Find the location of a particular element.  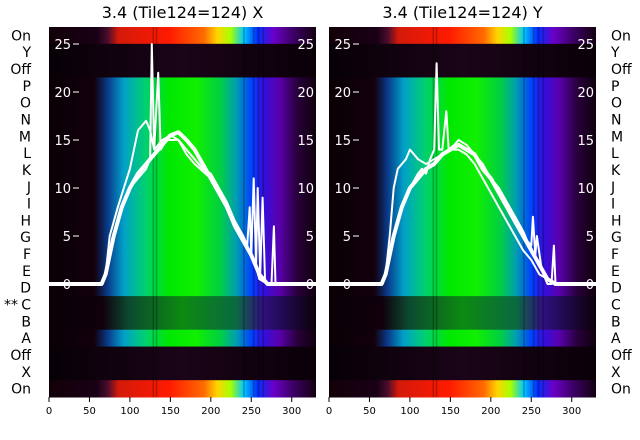

panel-title: 3.4 (Tile124=124) Y is located at coordinates (462, 12).